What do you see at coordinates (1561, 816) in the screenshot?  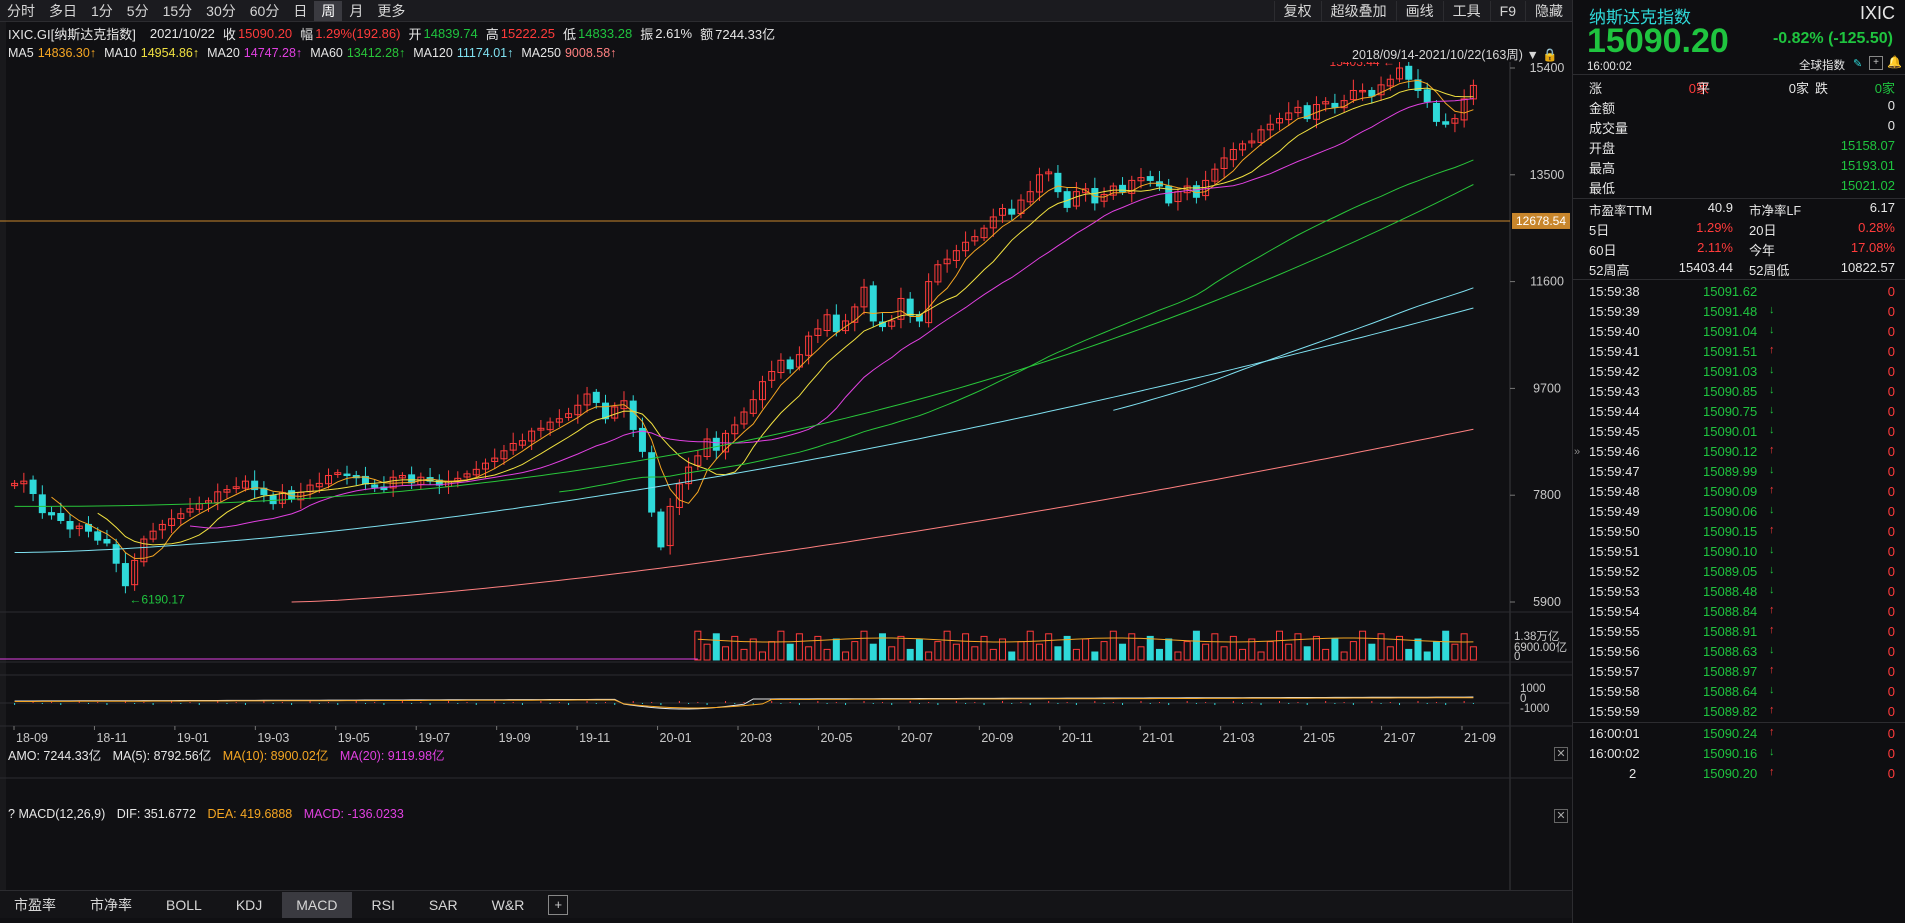 I see `close-macd-icon: ✕` at bounding box center [1561, 816].